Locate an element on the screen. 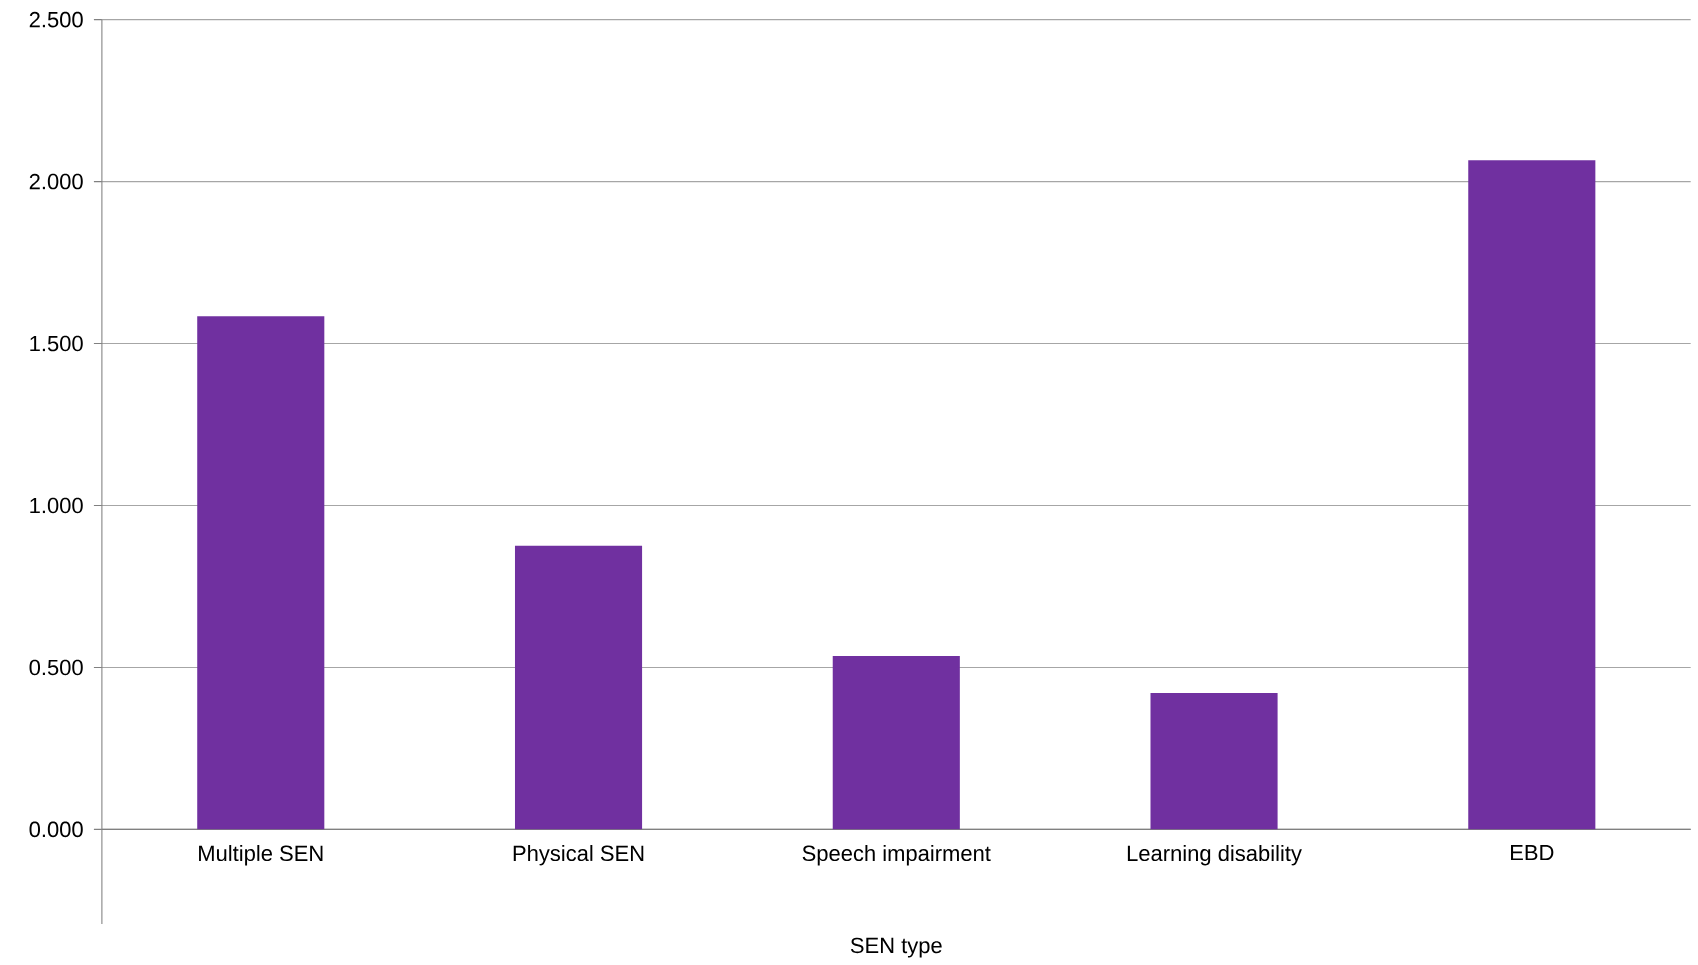  x-tick-label: EBD is located at coordinates (1532, 853).